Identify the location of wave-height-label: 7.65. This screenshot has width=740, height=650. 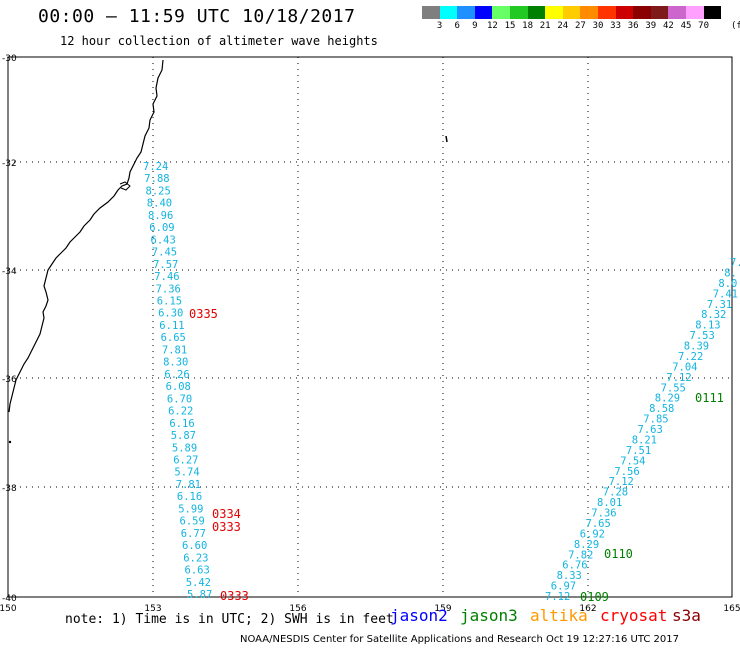
(598, 524).